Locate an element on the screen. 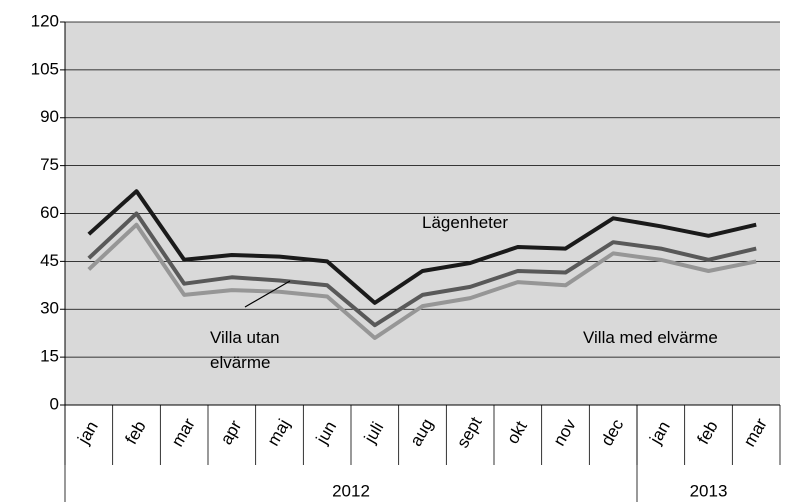  y-tick-label: 105 is located at coordinates (45, 68).